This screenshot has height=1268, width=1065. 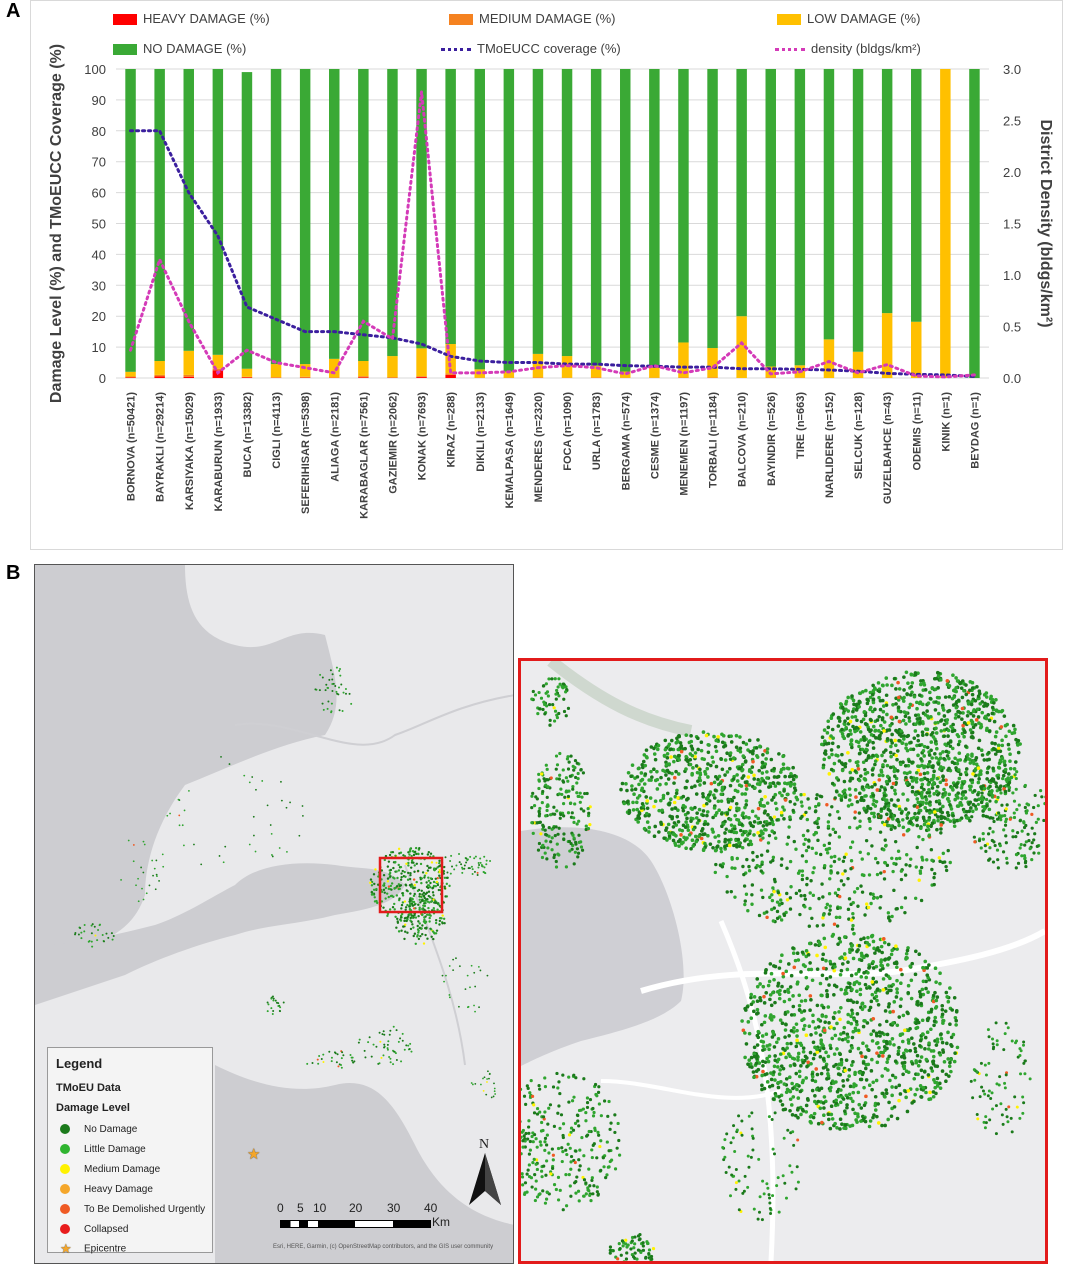 What do you see at coordinates (975, 430) in the screenshot?
I see `x-tick-label: BEYDAG (n=1)` at bounding box center [975, 430].